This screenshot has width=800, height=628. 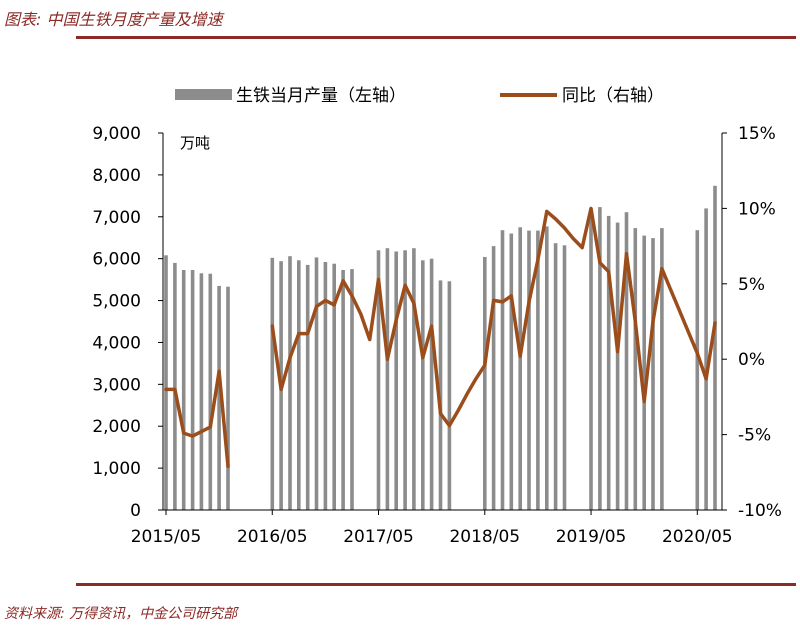 I want to click on x-tick-label: 2020/05, so click(x=697, y=537).